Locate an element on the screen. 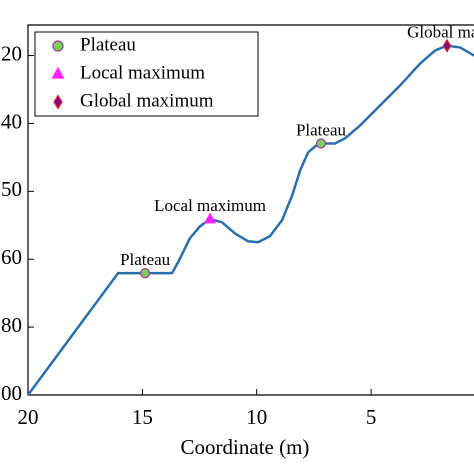 This screenshot has width=474, height=474. y-tick-label: 80 is located at coordinates (11, 325).